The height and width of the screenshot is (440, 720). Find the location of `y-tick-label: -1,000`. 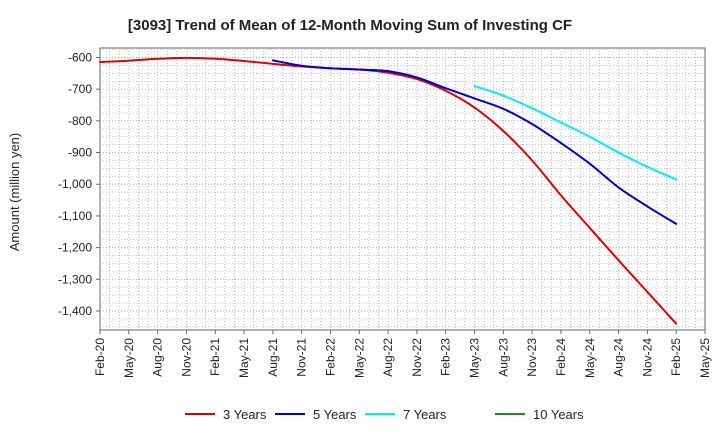

y-tick-label: -1,000 is located at coordinates (75, 184).